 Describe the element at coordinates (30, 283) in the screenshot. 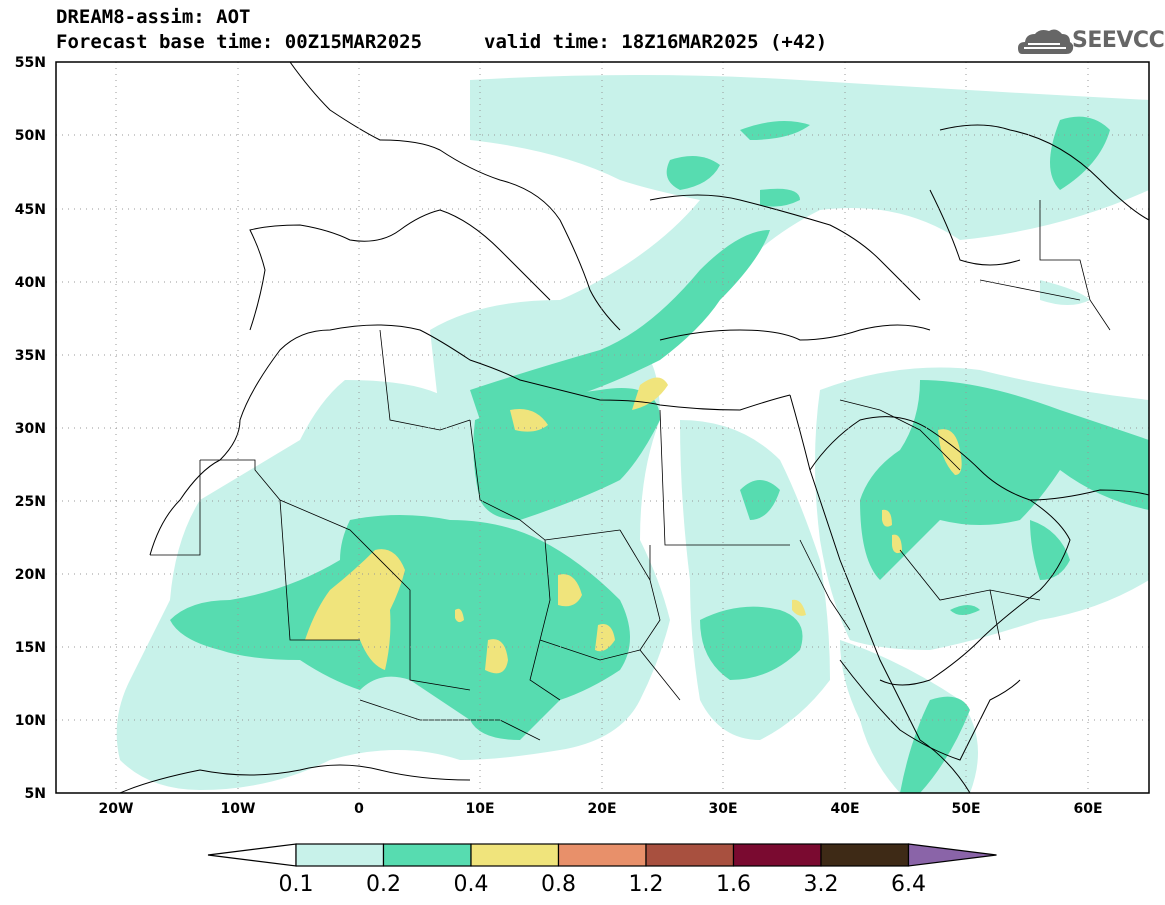

I see `lat-label: 40N` at that location.